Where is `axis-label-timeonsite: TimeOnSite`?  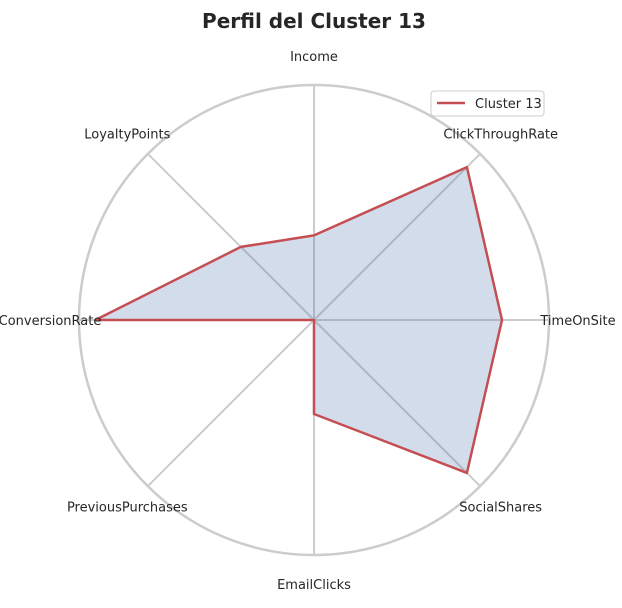 axis-label-timeonsite: TimeOnSite is located at coordinates (577, 321).